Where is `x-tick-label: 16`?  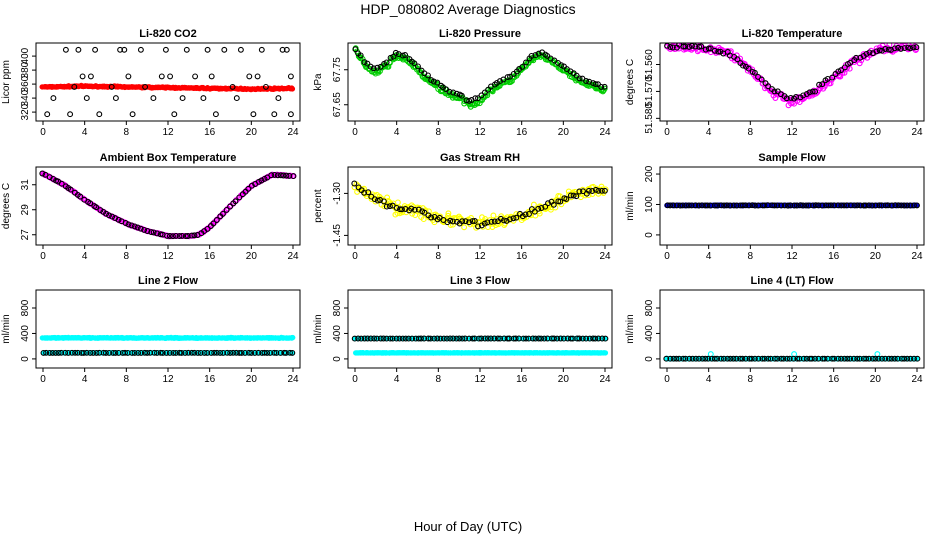
x-tick-label: 16 is located at coordinates (834, 256).